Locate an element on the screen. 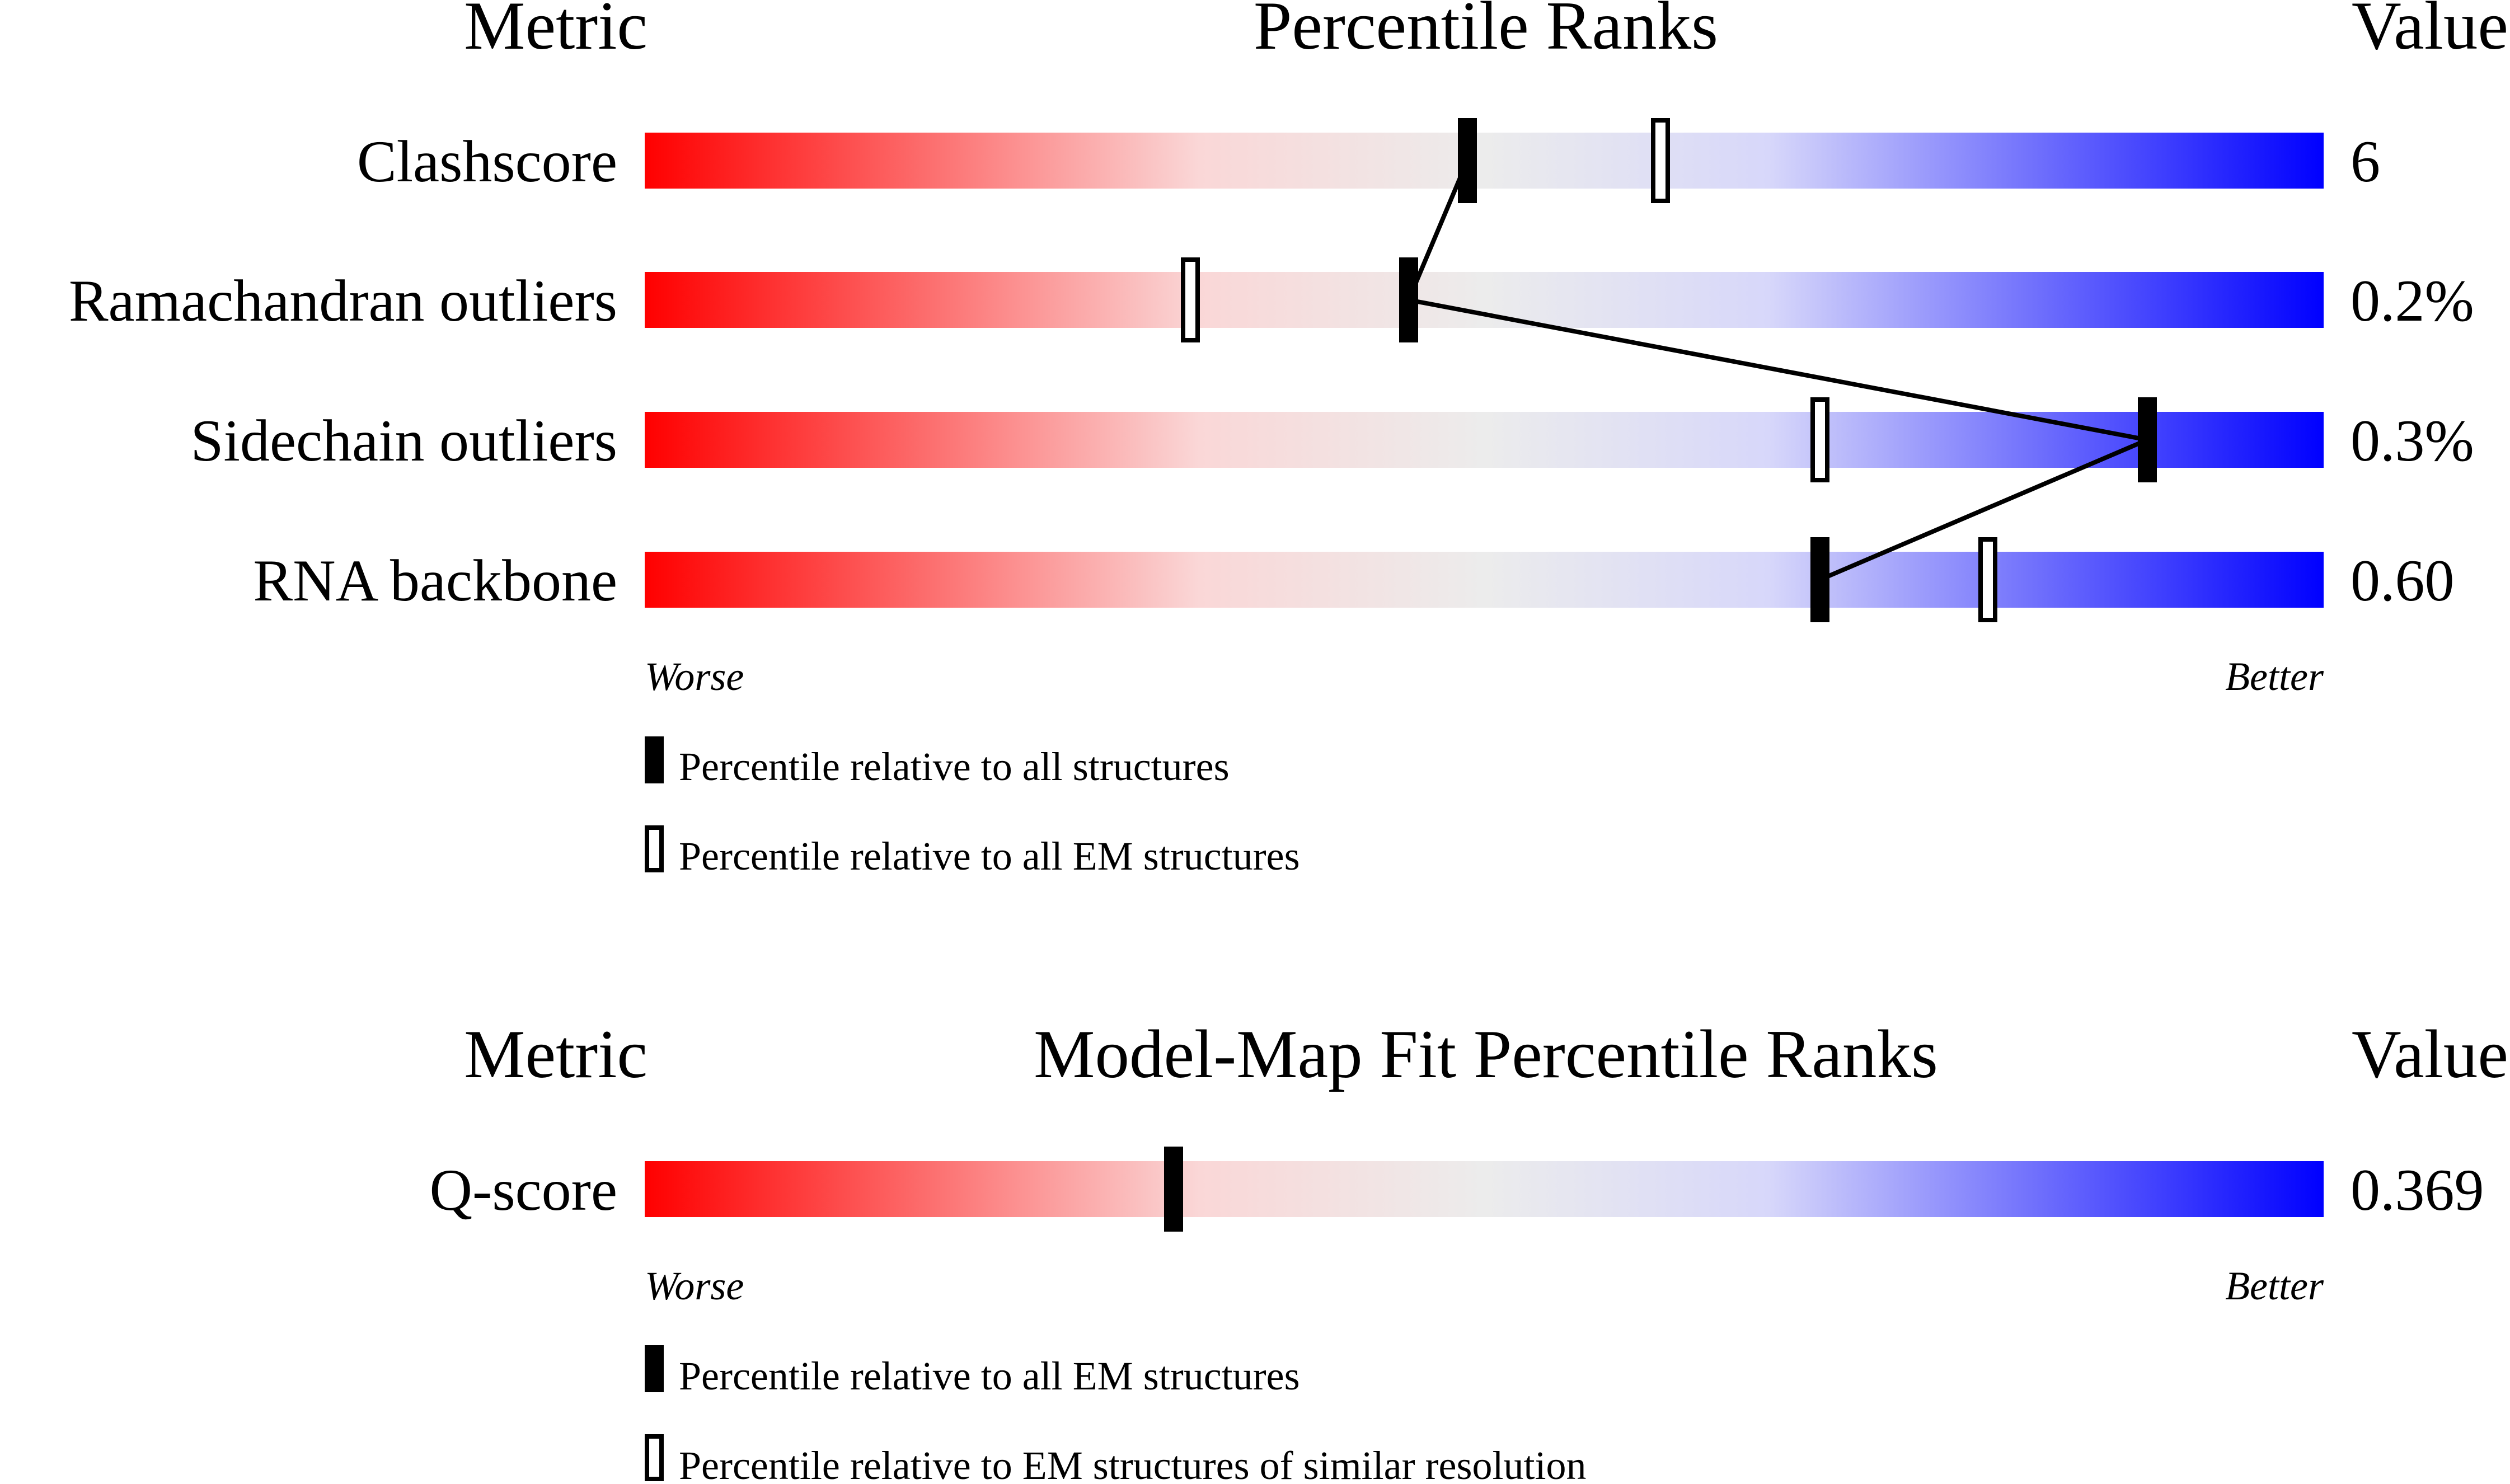 This screenshot has height=1484, width=2510. panel2-title: Model-Map Fit Percentile Ranks is located at coordinates (1486, 1054).